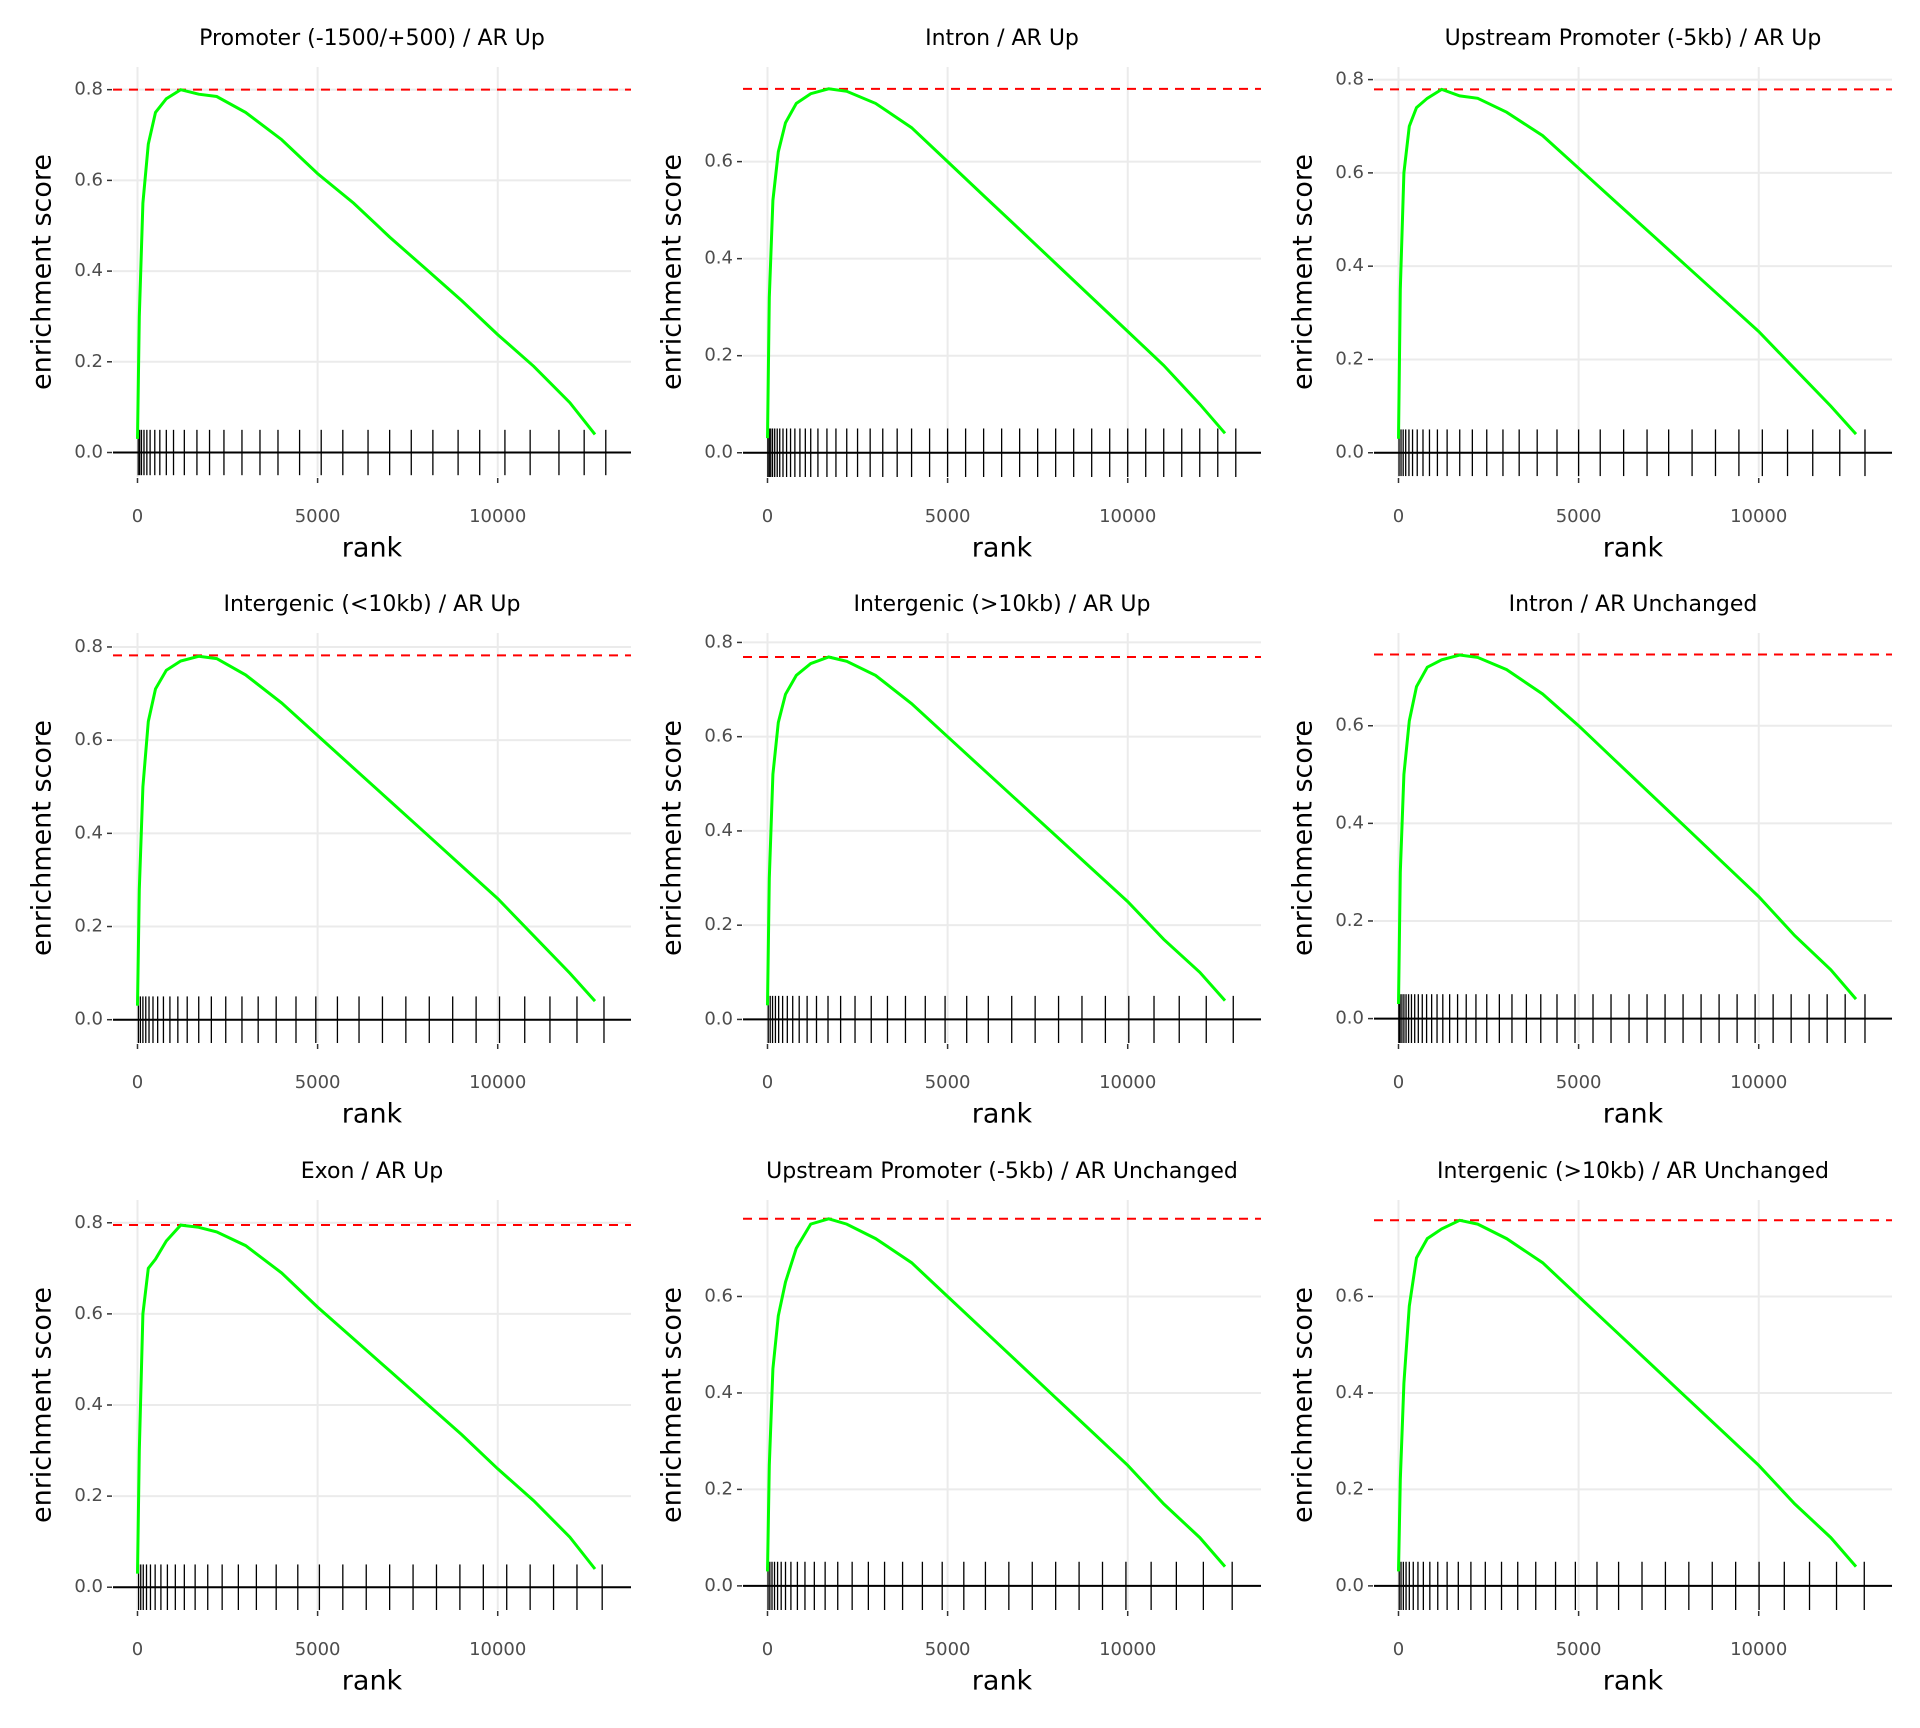  Describe the element at coordinates (1633, 1171) in the screenshot. I see `panel-title: Intergenic (>10kb) / AR Unchanged` at that location.